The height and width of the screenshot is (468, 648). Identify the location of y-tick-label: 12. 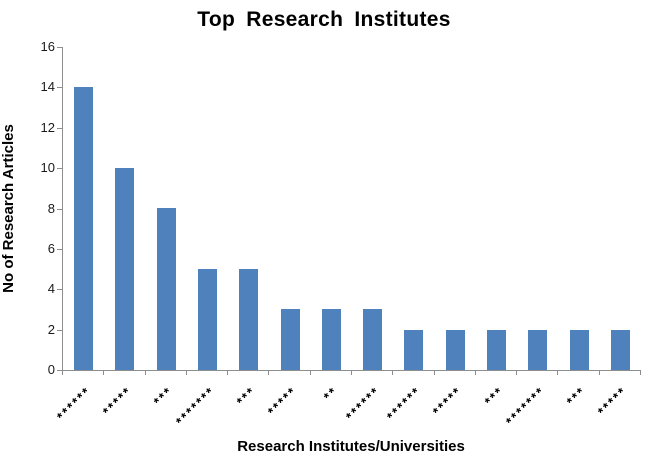
(47, 127).